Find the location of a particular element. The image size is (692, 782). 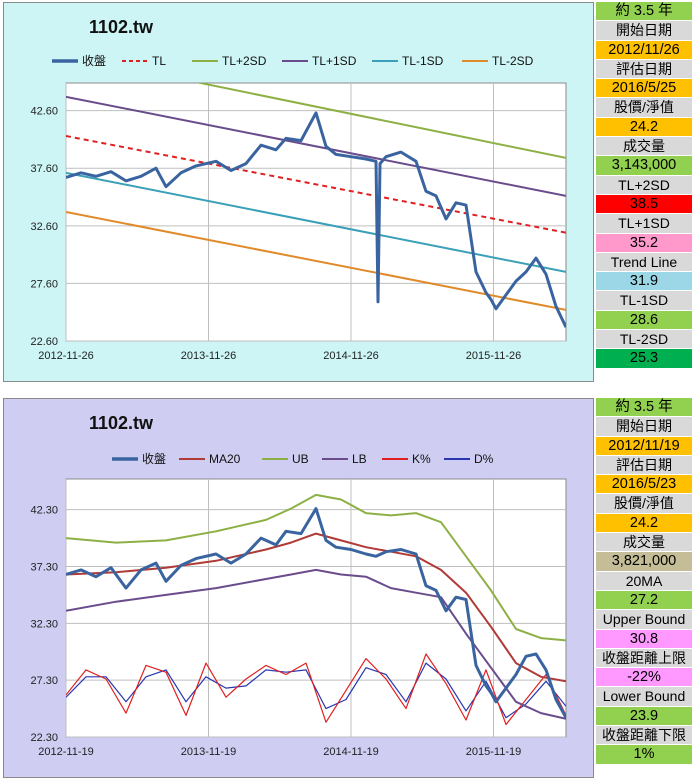

summary-value-cell: 1% is located at coordinates (644, 755).